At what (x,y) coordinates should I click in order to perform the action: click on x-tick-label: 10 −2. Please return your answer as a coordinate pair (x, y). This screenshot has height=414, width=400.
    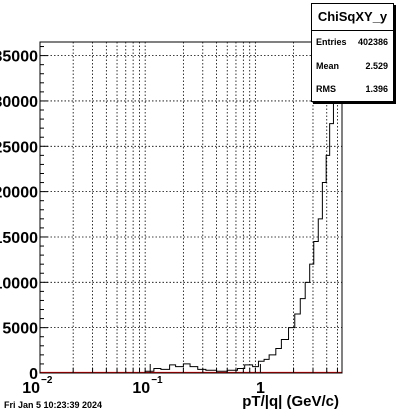
    Looking at the image, I should click on (37, 386).